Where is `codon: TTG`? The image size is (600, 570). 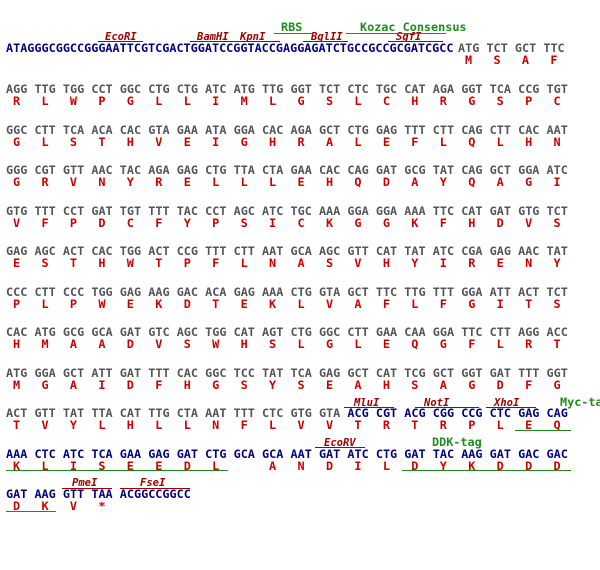
codon: TTG is located at coordinates (159, 413).